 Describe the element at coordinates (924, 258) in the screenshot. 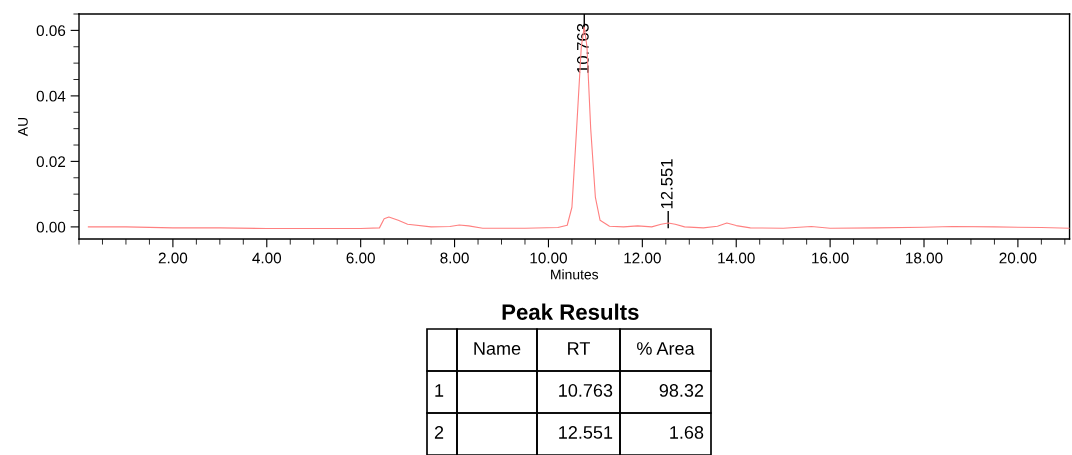

I see `x-tick-label: 18.00` at that location.